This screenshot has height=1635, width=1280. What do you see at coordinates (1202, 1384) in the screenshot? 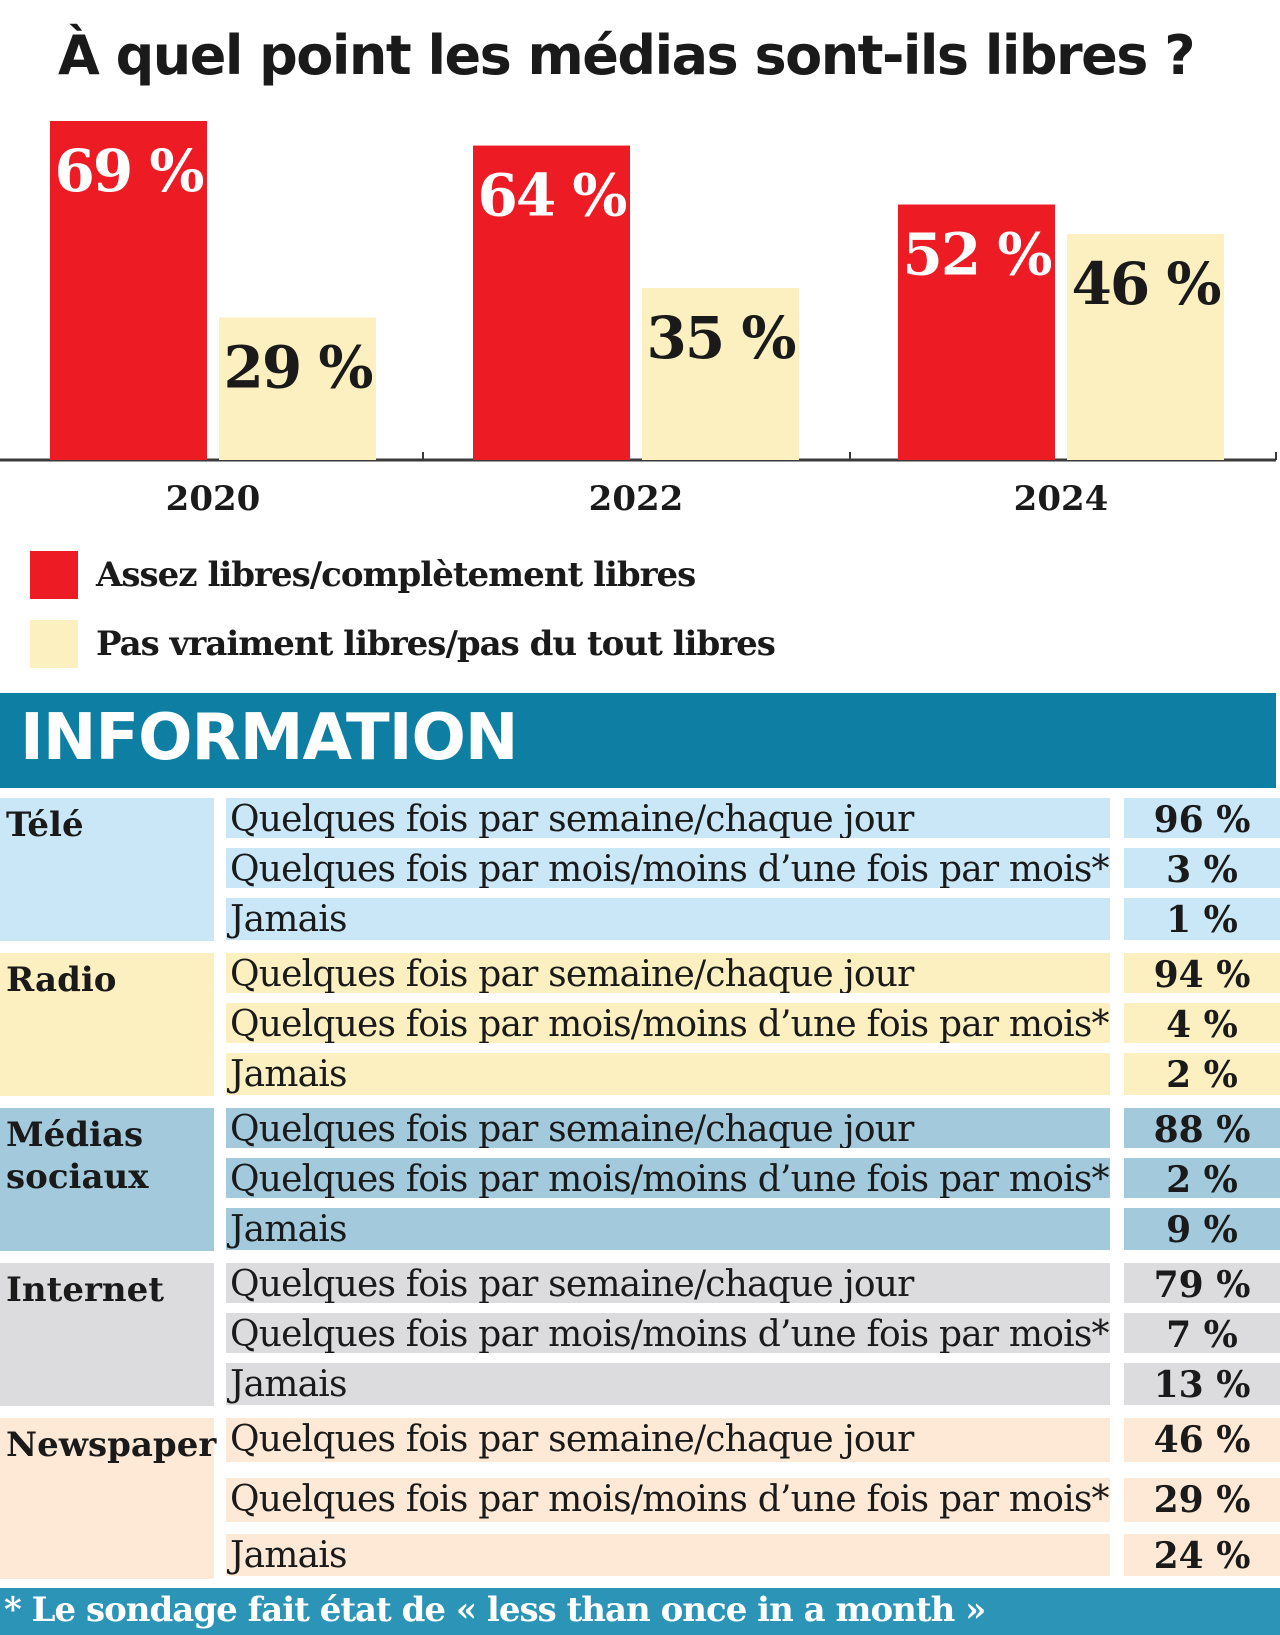
I see `info-row-value: 13 %` at bounding box center [1202, 1384].